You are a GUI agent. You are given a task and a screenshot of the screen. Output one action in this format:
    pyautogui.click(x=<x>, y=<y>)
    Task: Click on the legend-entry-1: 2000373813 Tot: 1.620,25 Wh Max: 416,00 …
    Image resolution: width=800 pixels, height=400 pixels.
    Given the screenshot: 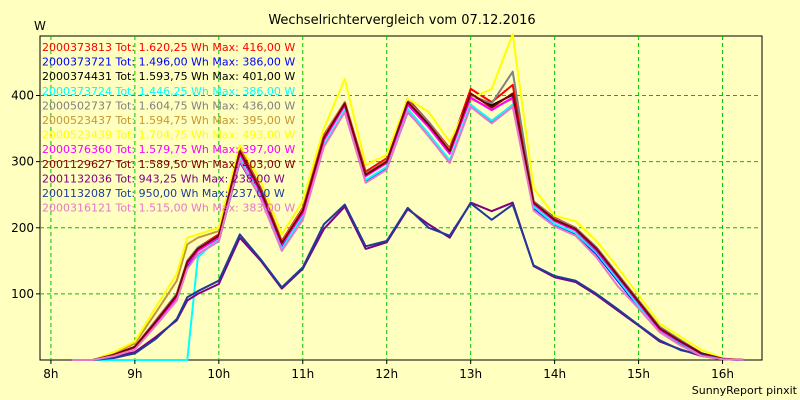 What is the action you would take?
    pyautogui.click(x=168, y=47)
    